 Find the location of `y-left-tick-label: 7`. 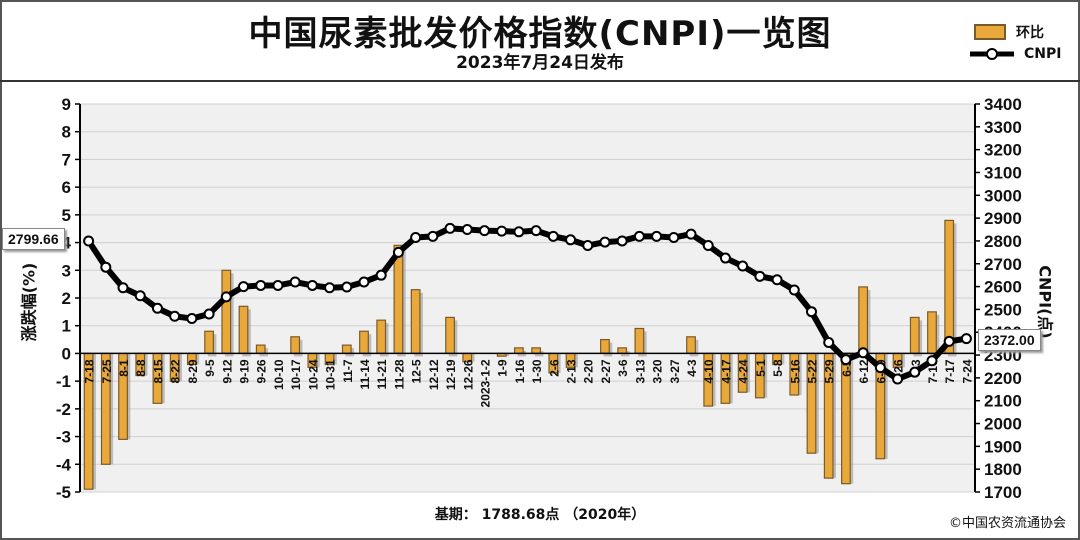

y-left-tick-label: 7 is located at coordinates (66, 159).